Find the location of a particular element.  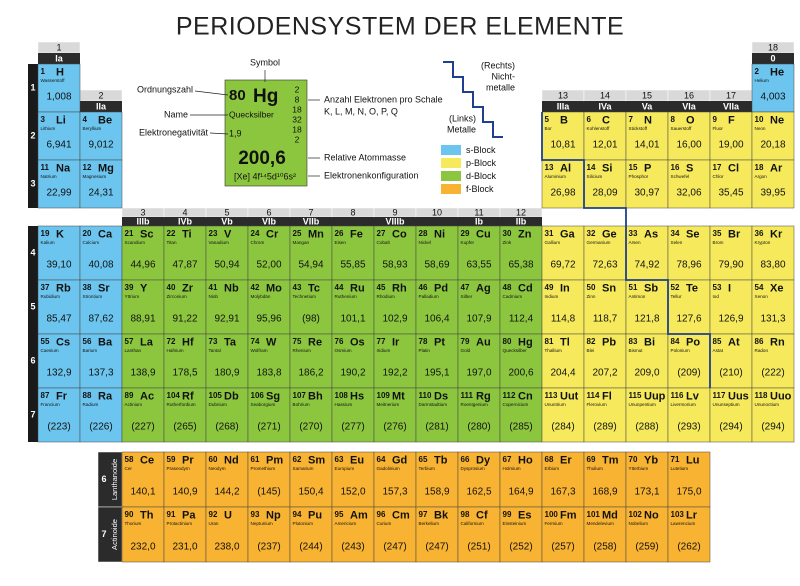

atomic-mass: 83,80 is located at coordinates (772, 265).